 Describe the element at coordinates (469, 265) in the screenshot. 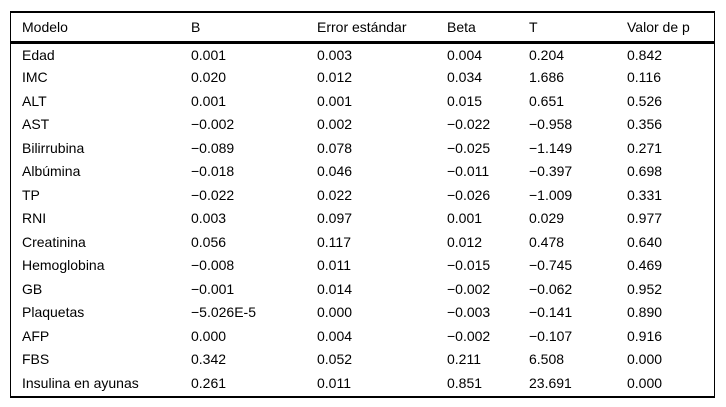

I see `table-cell: −0.015` at that location.